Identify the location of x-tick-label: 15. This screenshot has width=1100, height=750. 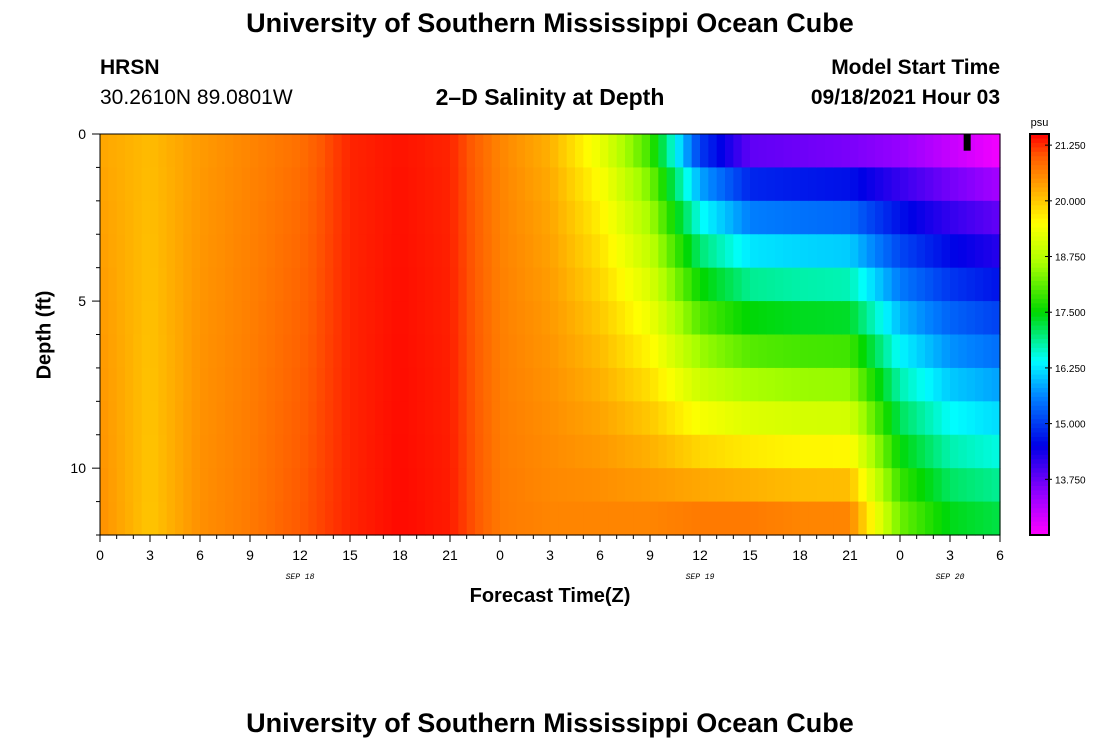
(750, 555).